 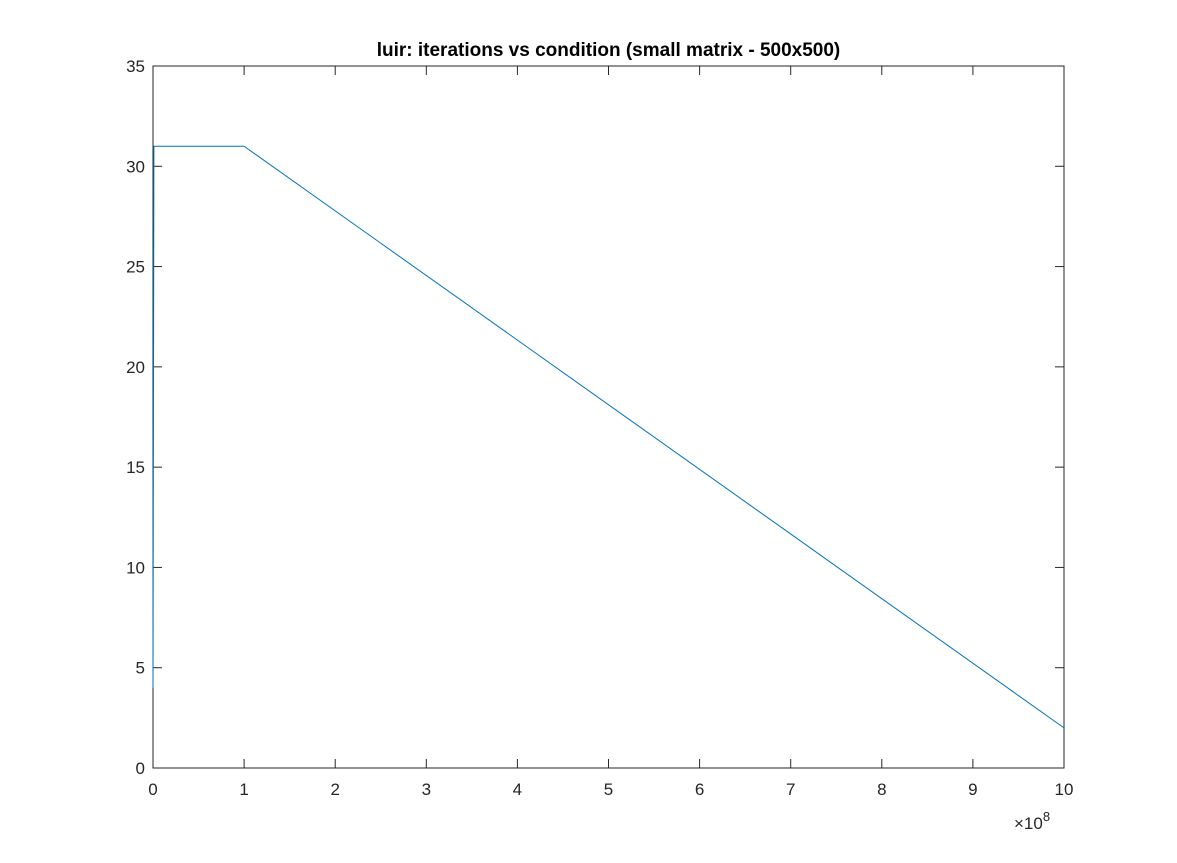 What do you see at coordinates (608, 789) in the screenshot?
I see `x-tick-label: 5` at bounding box center [608, 789].